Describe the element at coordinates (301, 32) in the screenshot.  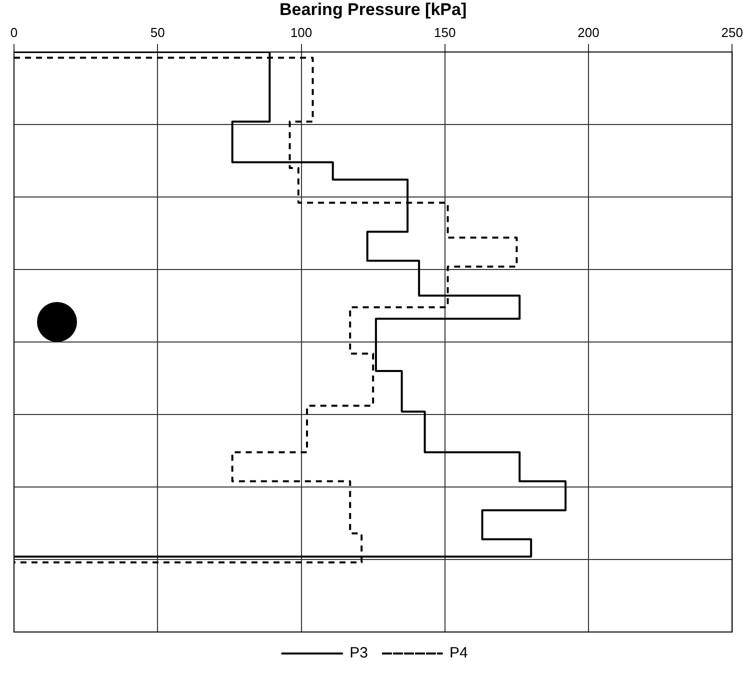
I see `x-tick-label: 100` at that location.